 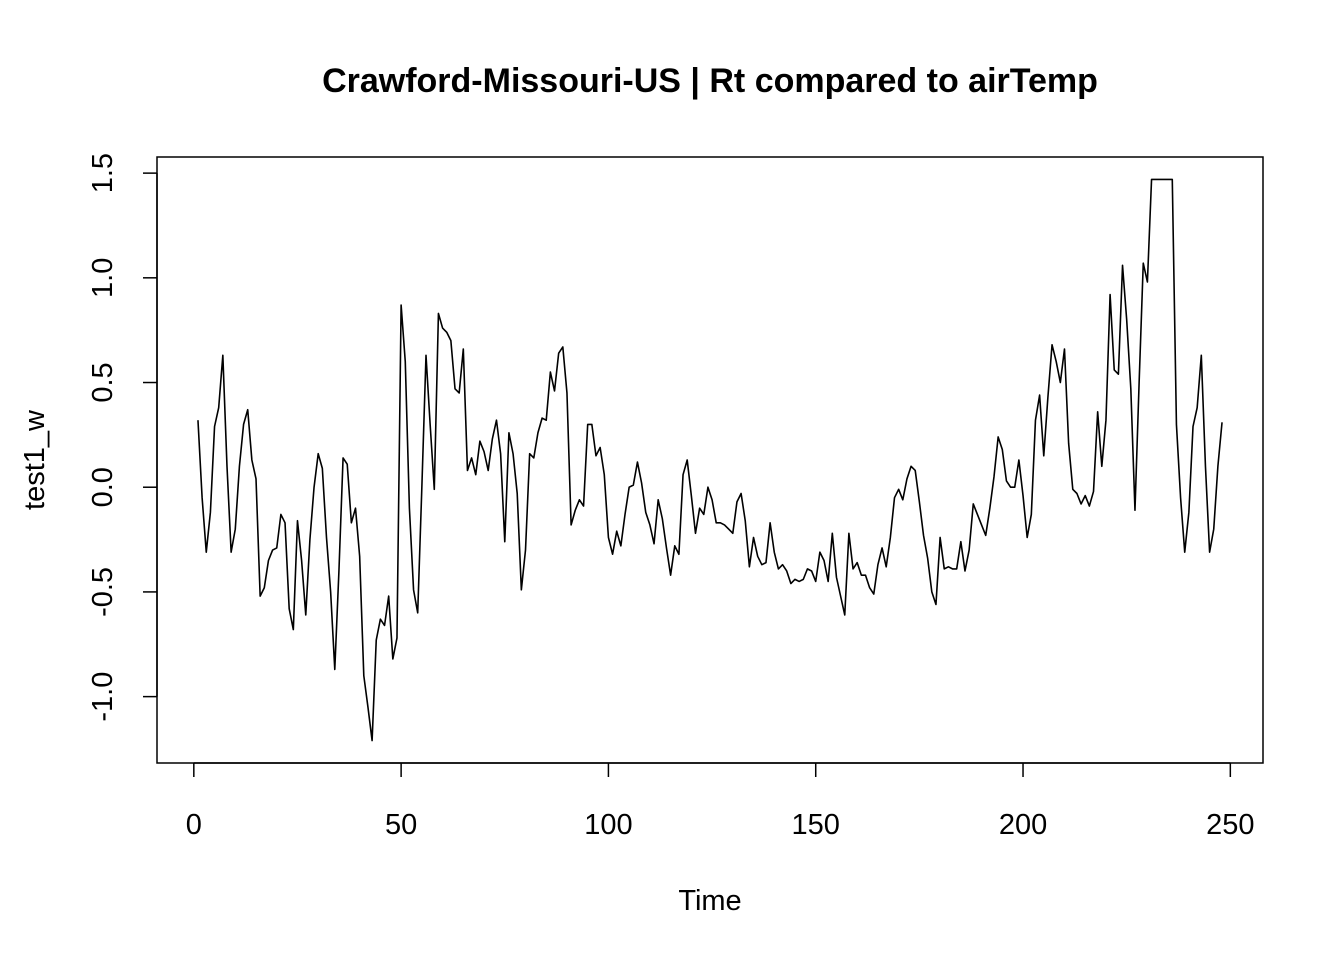 I want to click on x-tick-label: 150, so click(x=816, y=825).